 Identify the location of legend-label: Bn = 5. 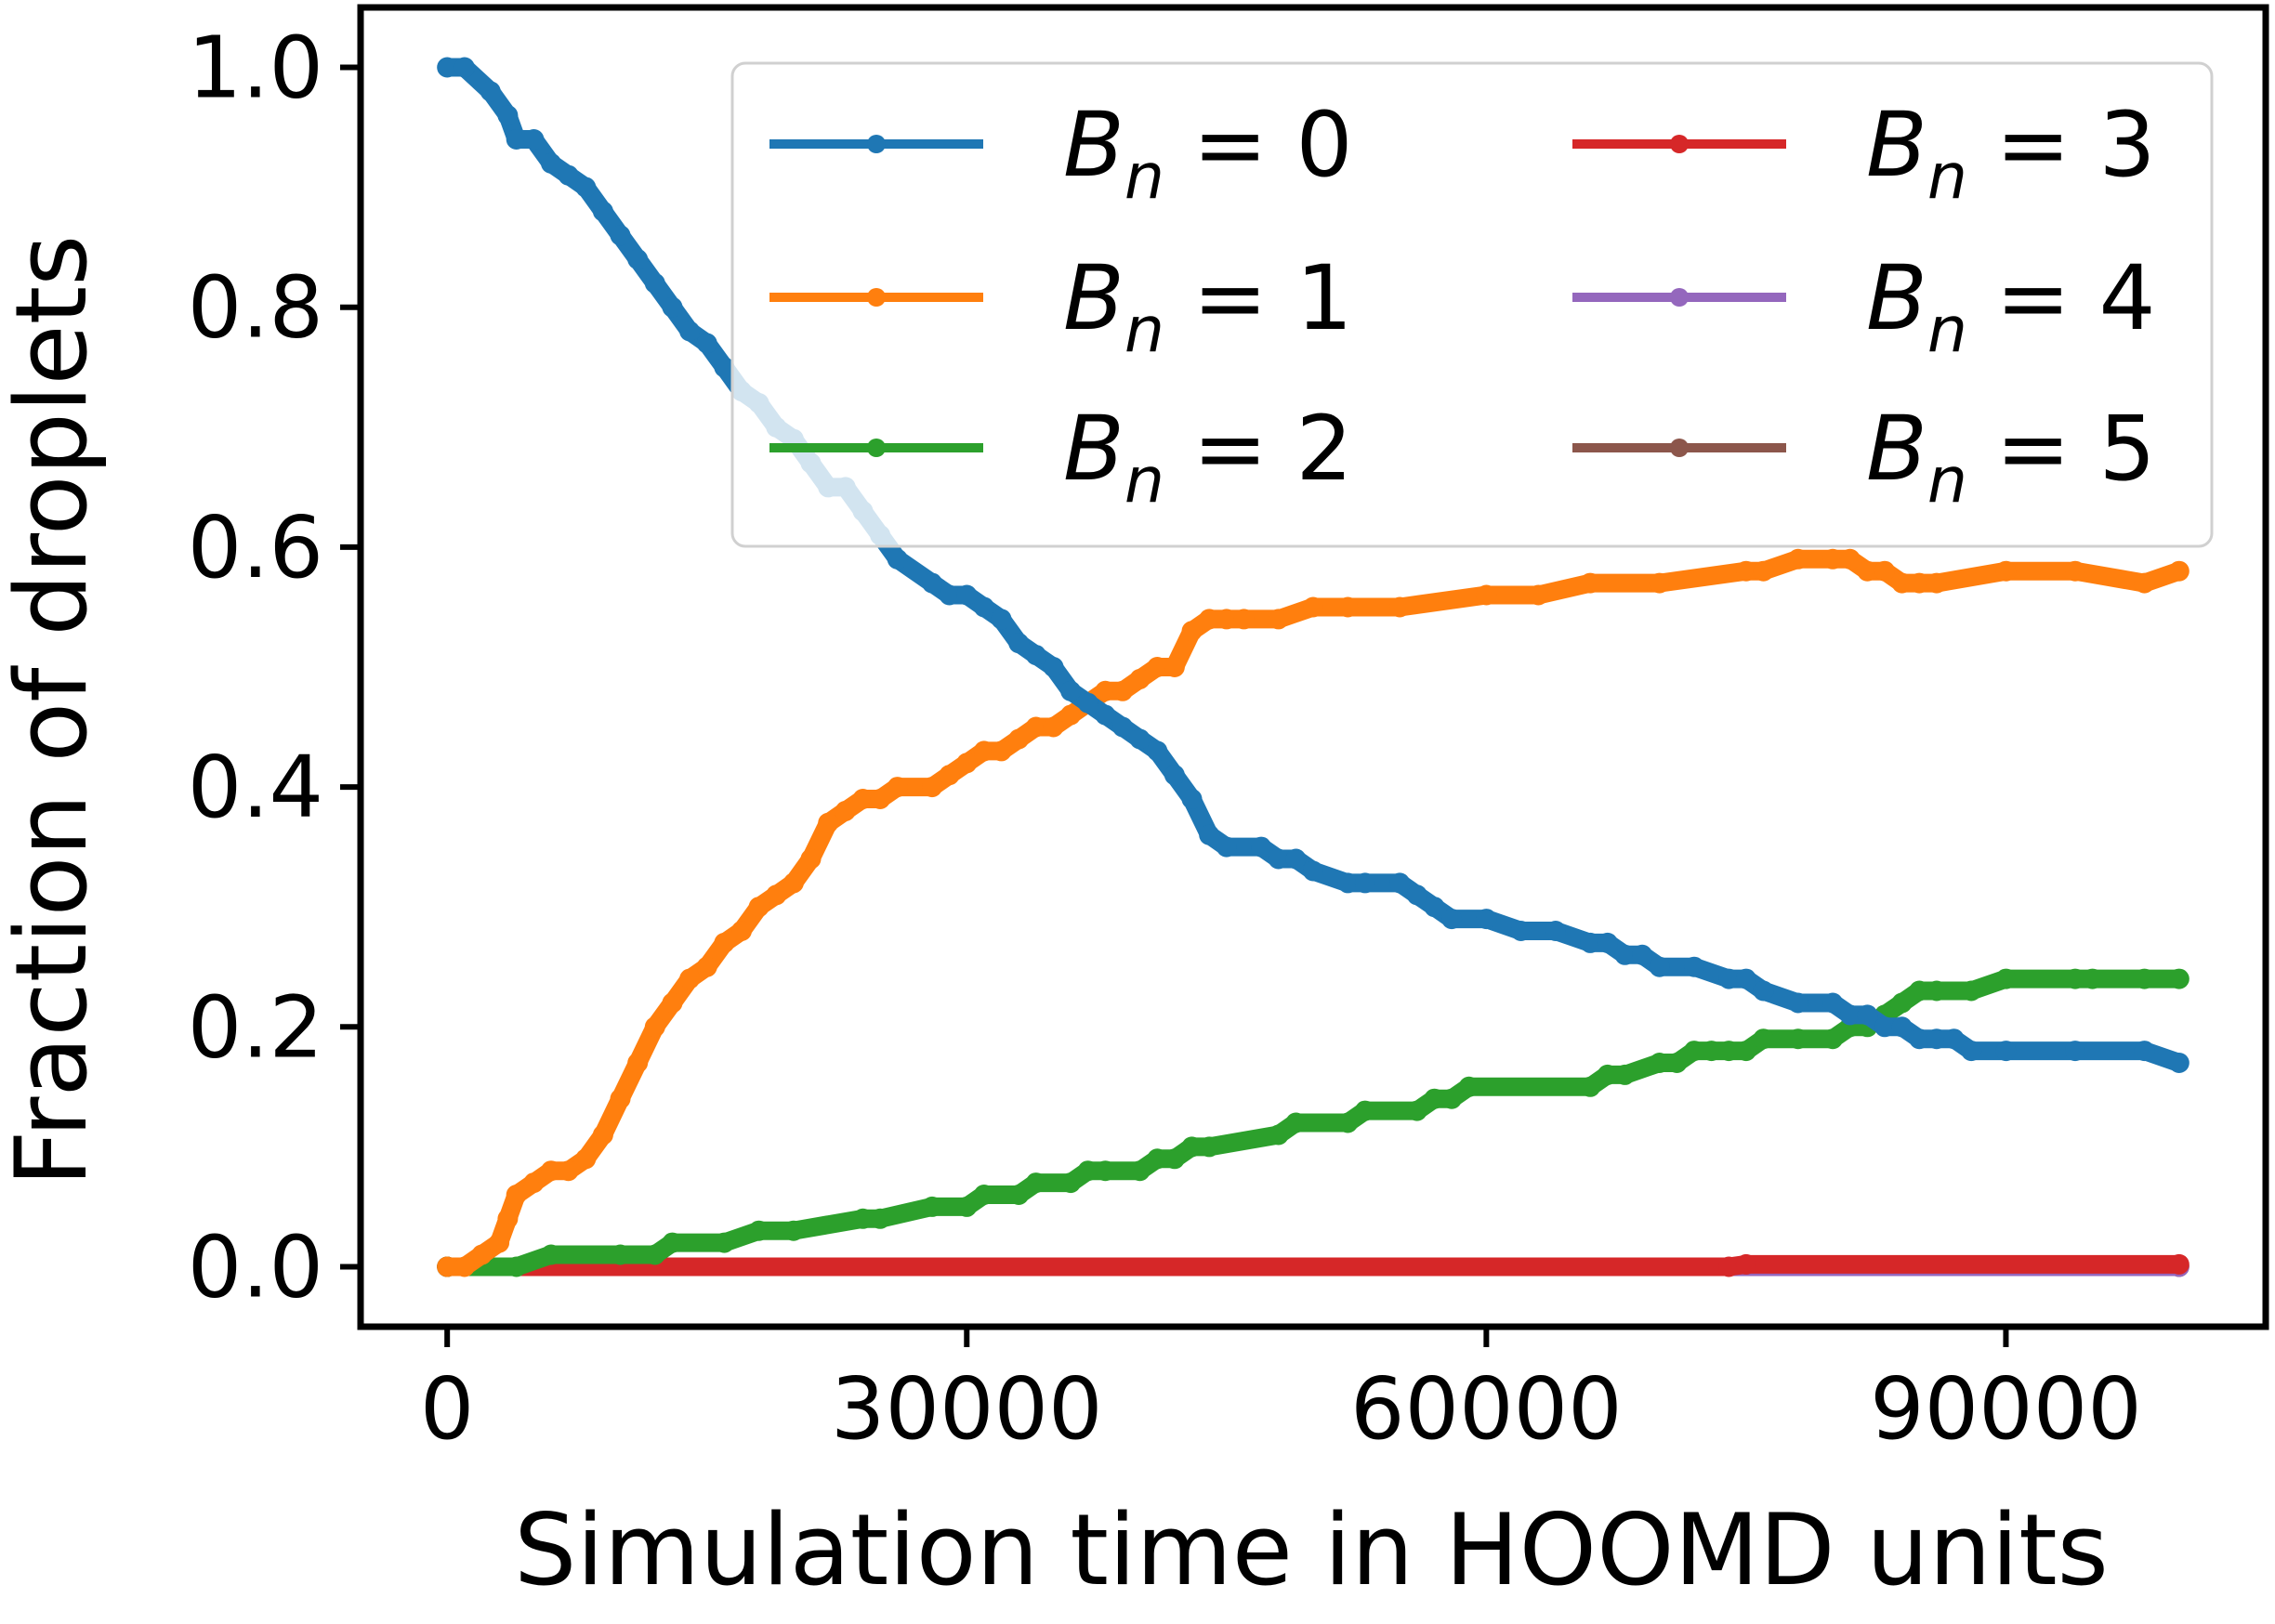
(2011, 457).